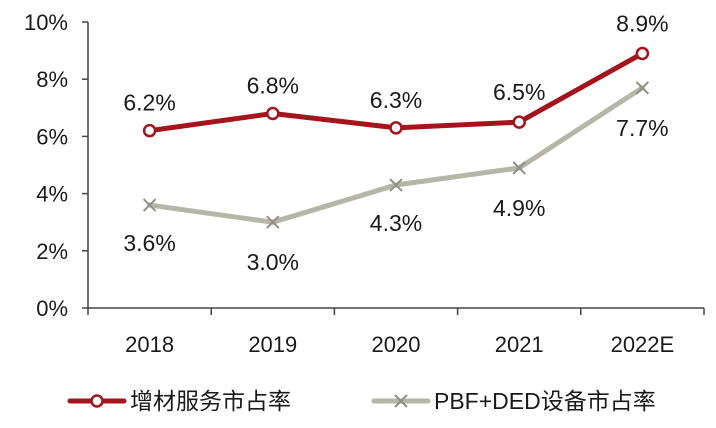 The height and width of the screenshot is (428, 716). Describe the element at coordinates (272, 344) in the screenshot. I see `x-tick-label: 2019` at that location.